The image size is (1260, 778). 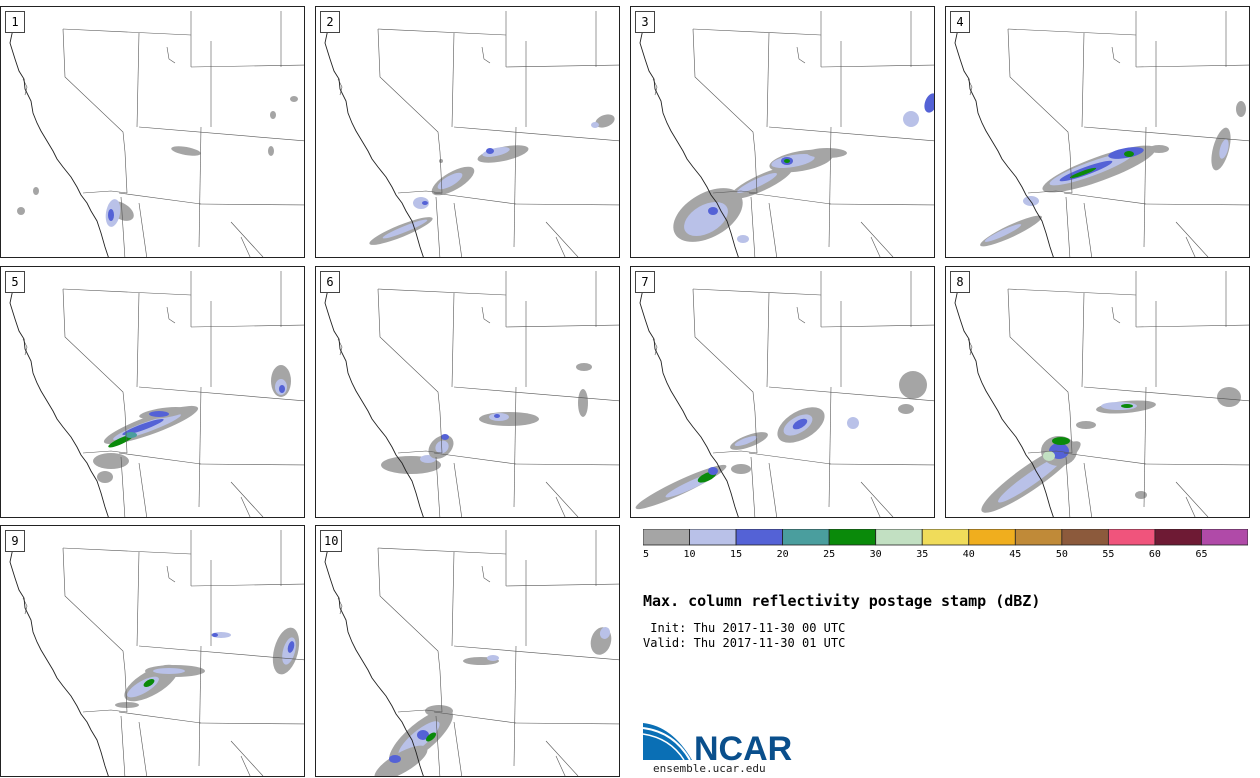 I want to click on colorbar-tick-label: 25, so click(x=829, y=554).